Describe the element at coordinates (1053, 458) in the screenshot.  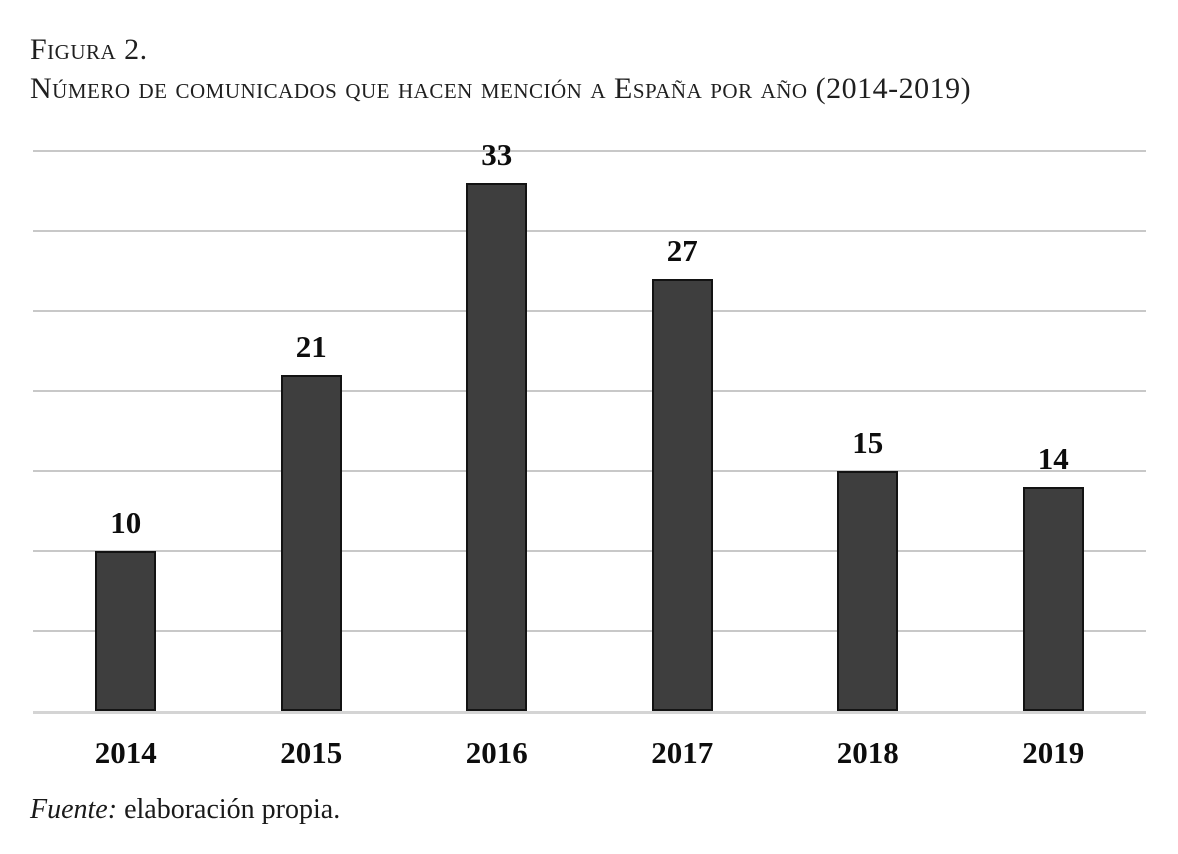
I see `bar-value-label: 14` at that location.